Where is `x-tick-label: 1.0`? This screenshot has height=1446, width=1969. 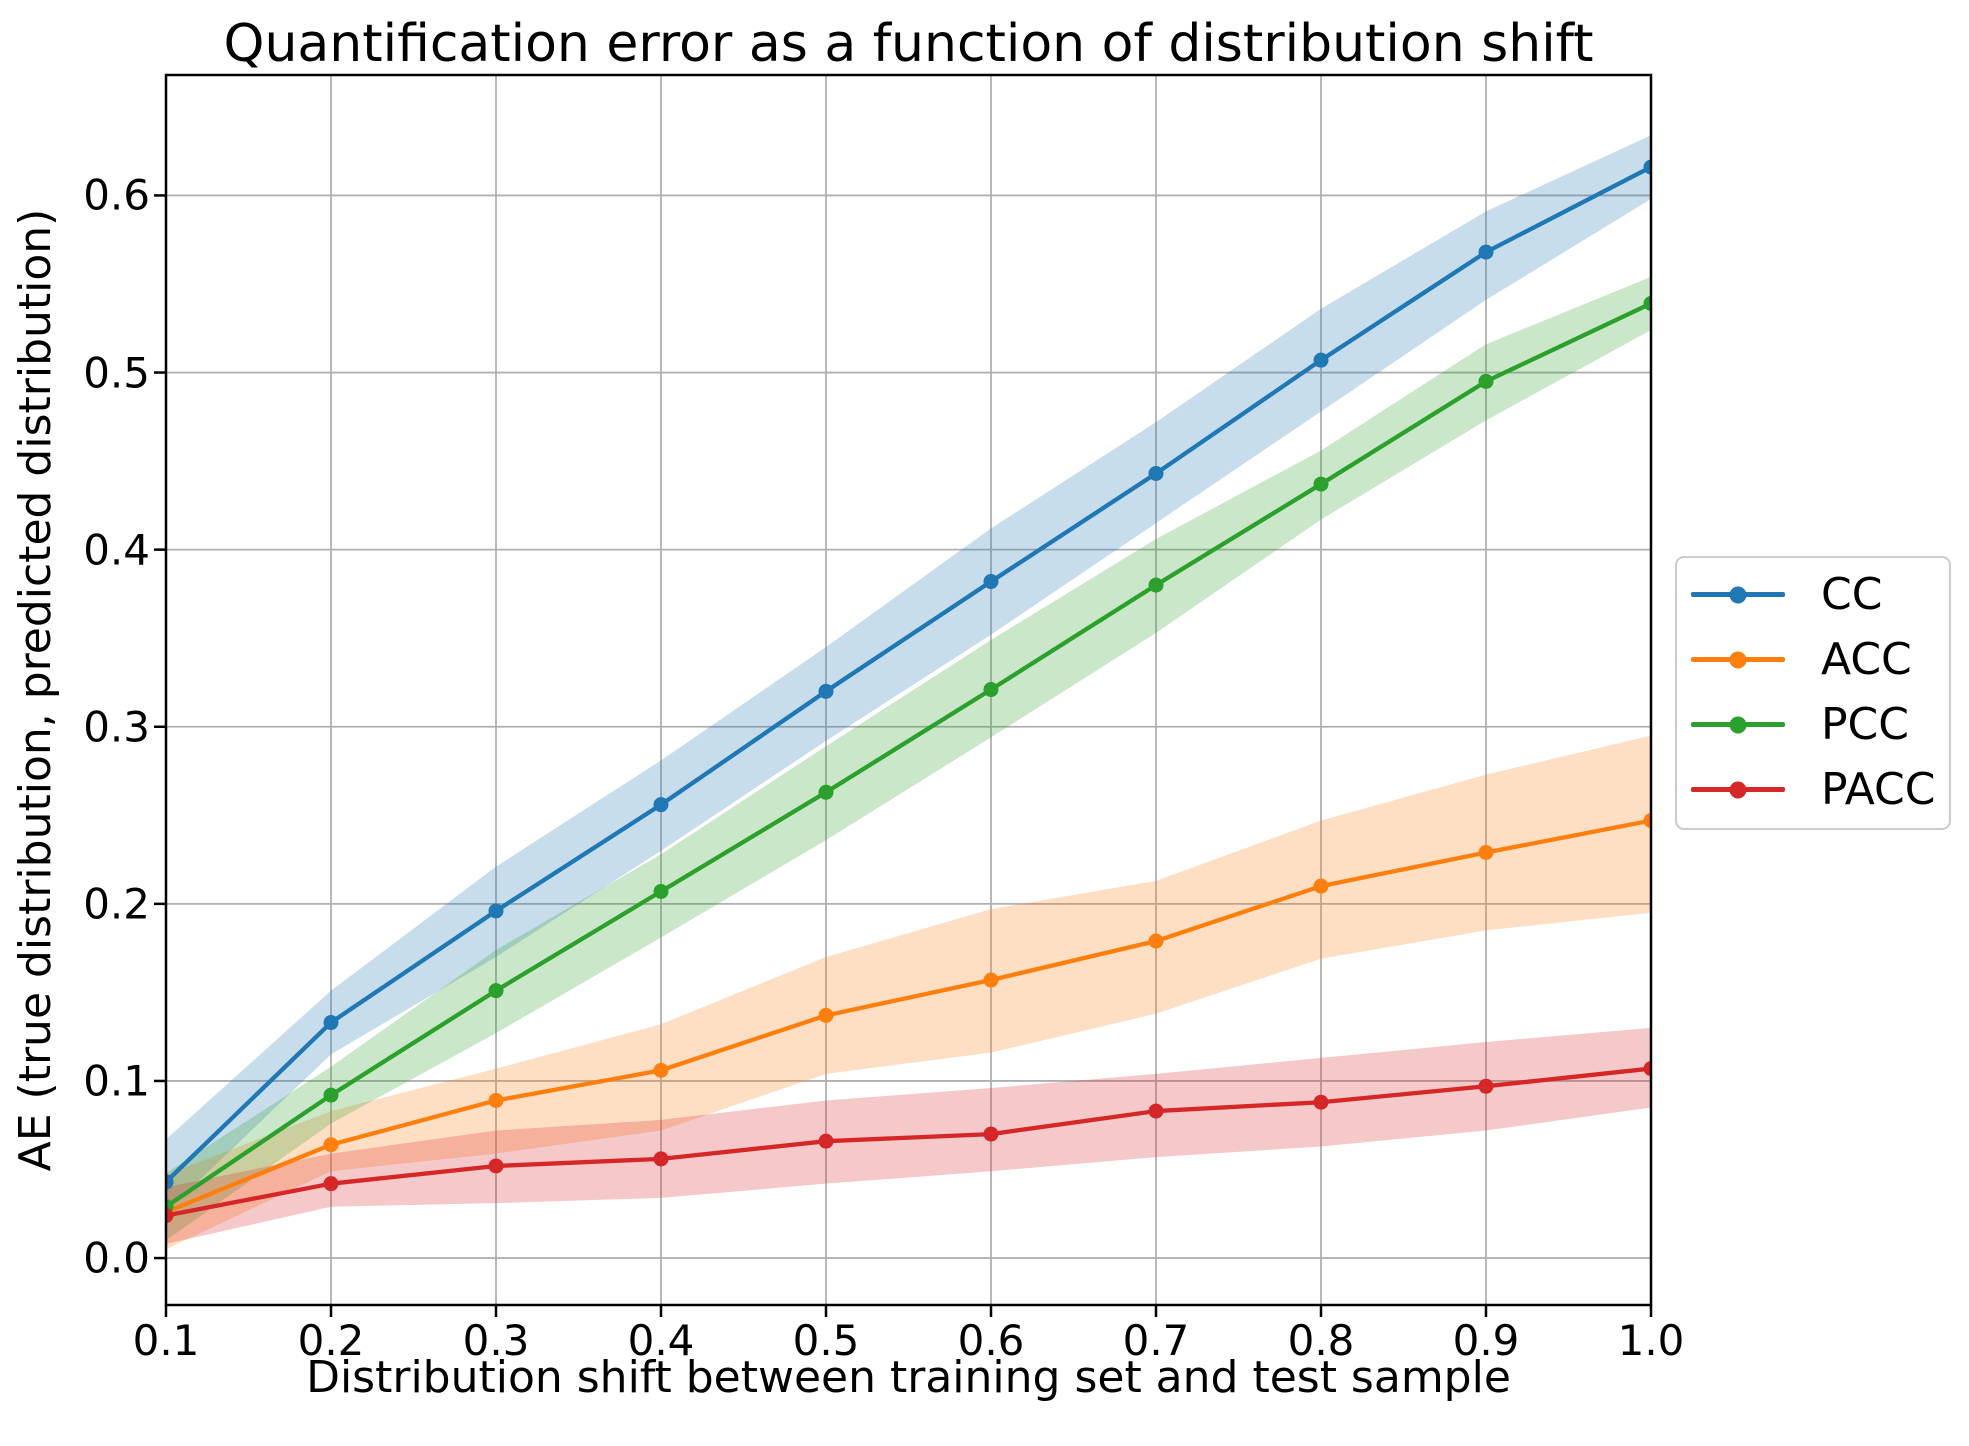
x-tick-label: 1.0 is located at coordinates (1651, 1340).